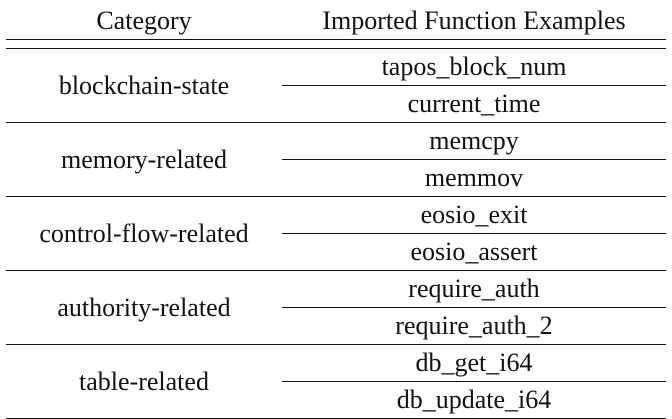 The image size is (672, 419). Describe the element at coordinates (474, 400) in the screenshot. I see `example-cell: db_update_i64` at that location.